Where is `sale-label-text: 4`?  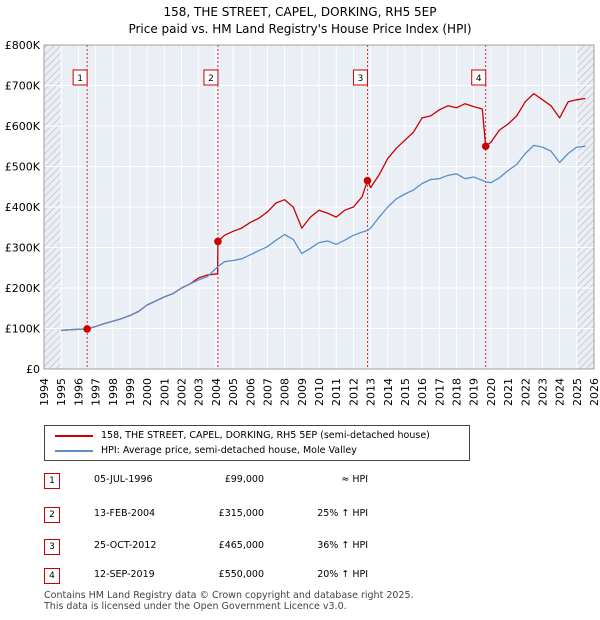 sale-label-text: 4 is located at coordinates (479, 79).